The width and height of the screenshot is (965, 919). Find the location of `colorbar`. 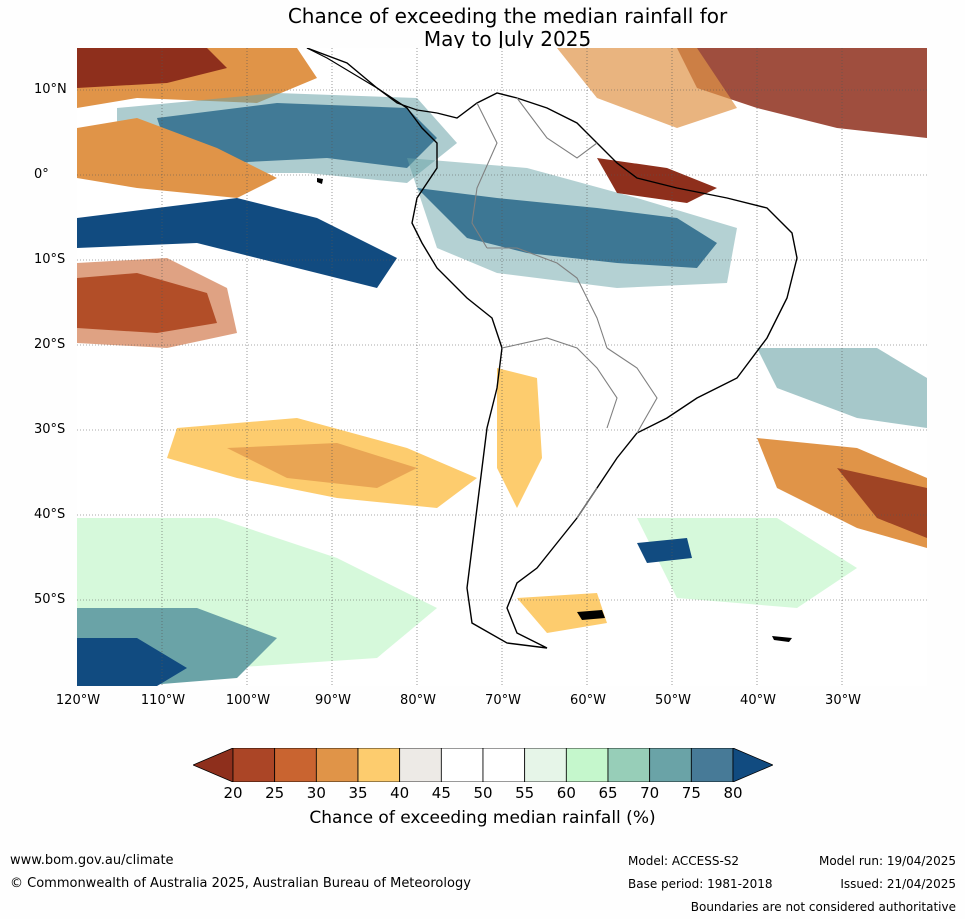

colorbar is located at coordinates (483, 765).